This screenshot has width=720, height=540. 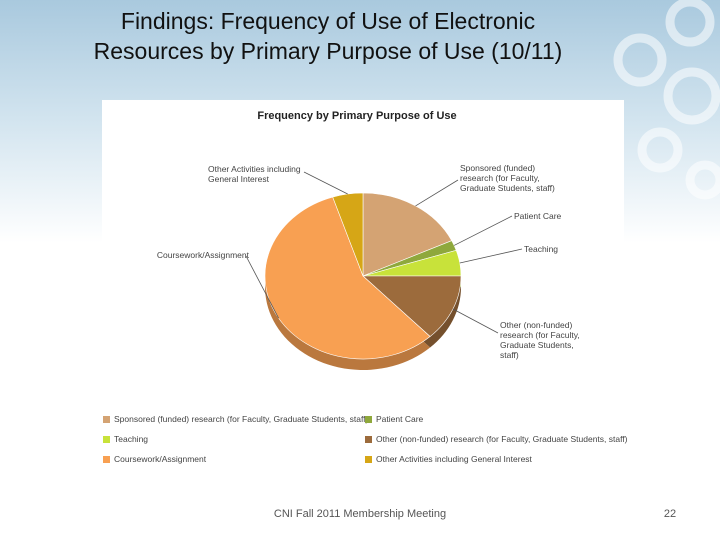 What do you see at coordinates (202, 255) in the screenshot?
I see `slice-label: Coursework/Assignment` at bounding box center [202, 255].